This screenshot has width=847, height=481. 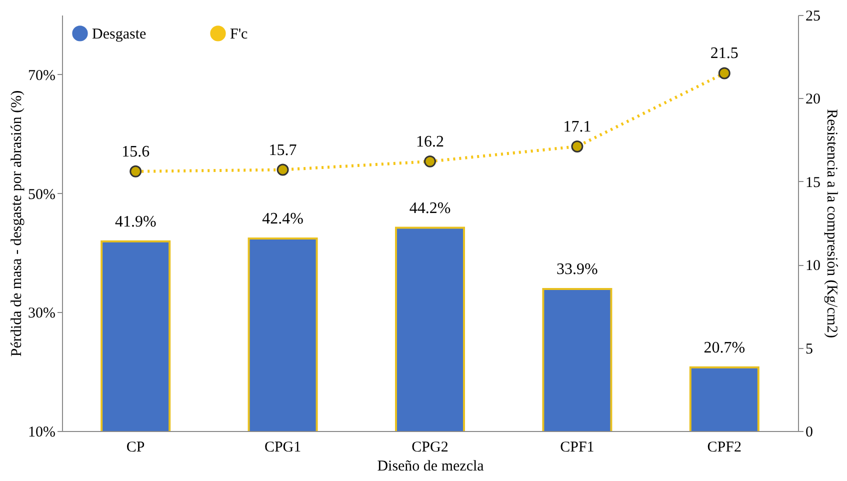 I want to click on y-axis-title: Pérdida de masa - desgaste por abrasión (%), so click(x=17, y=223).